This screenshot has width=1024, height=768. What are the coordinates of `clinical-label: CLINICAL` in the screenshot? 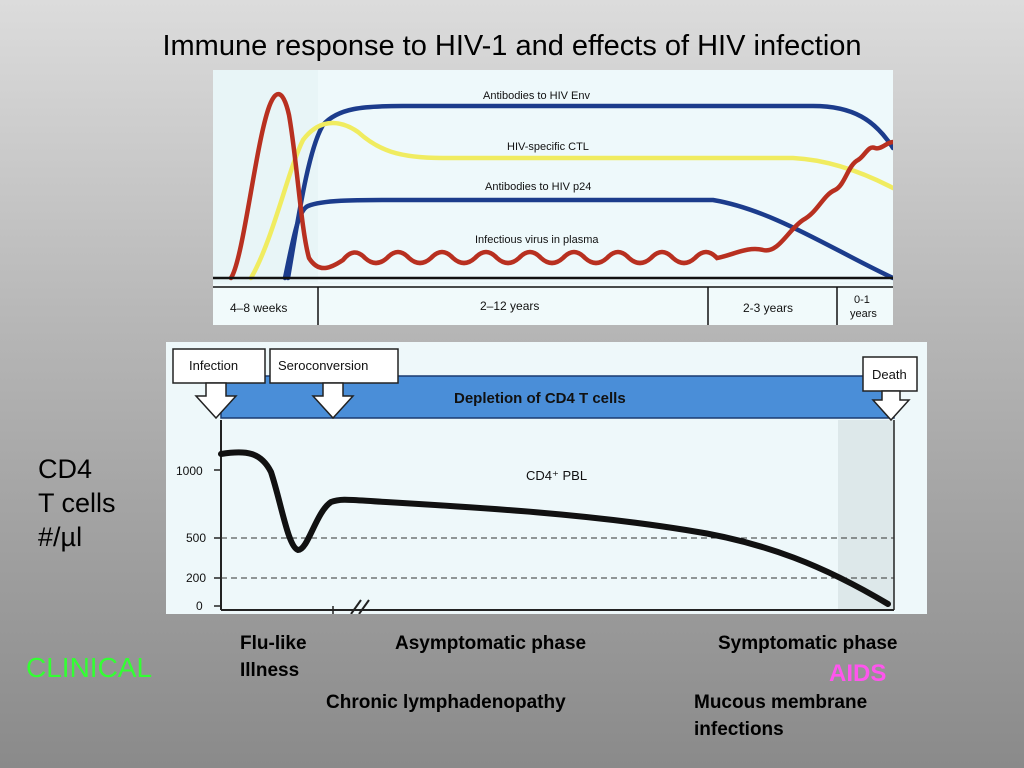 It's located at (89, 667).